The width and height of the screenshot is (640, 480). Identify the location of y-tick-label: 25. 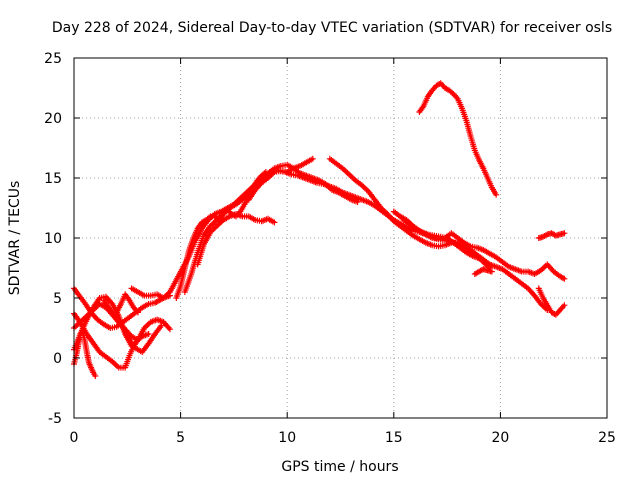
(53, 59).